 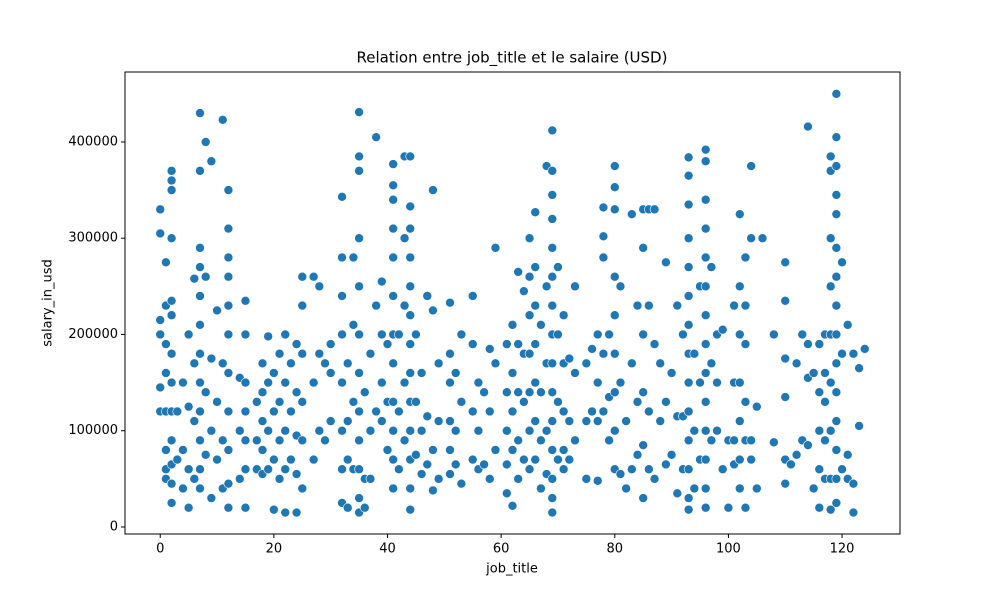 What do you see at coordinates (842, 549) in the screenshot?
I see `x-tick-label: 120` at bounding box center [842, 549].